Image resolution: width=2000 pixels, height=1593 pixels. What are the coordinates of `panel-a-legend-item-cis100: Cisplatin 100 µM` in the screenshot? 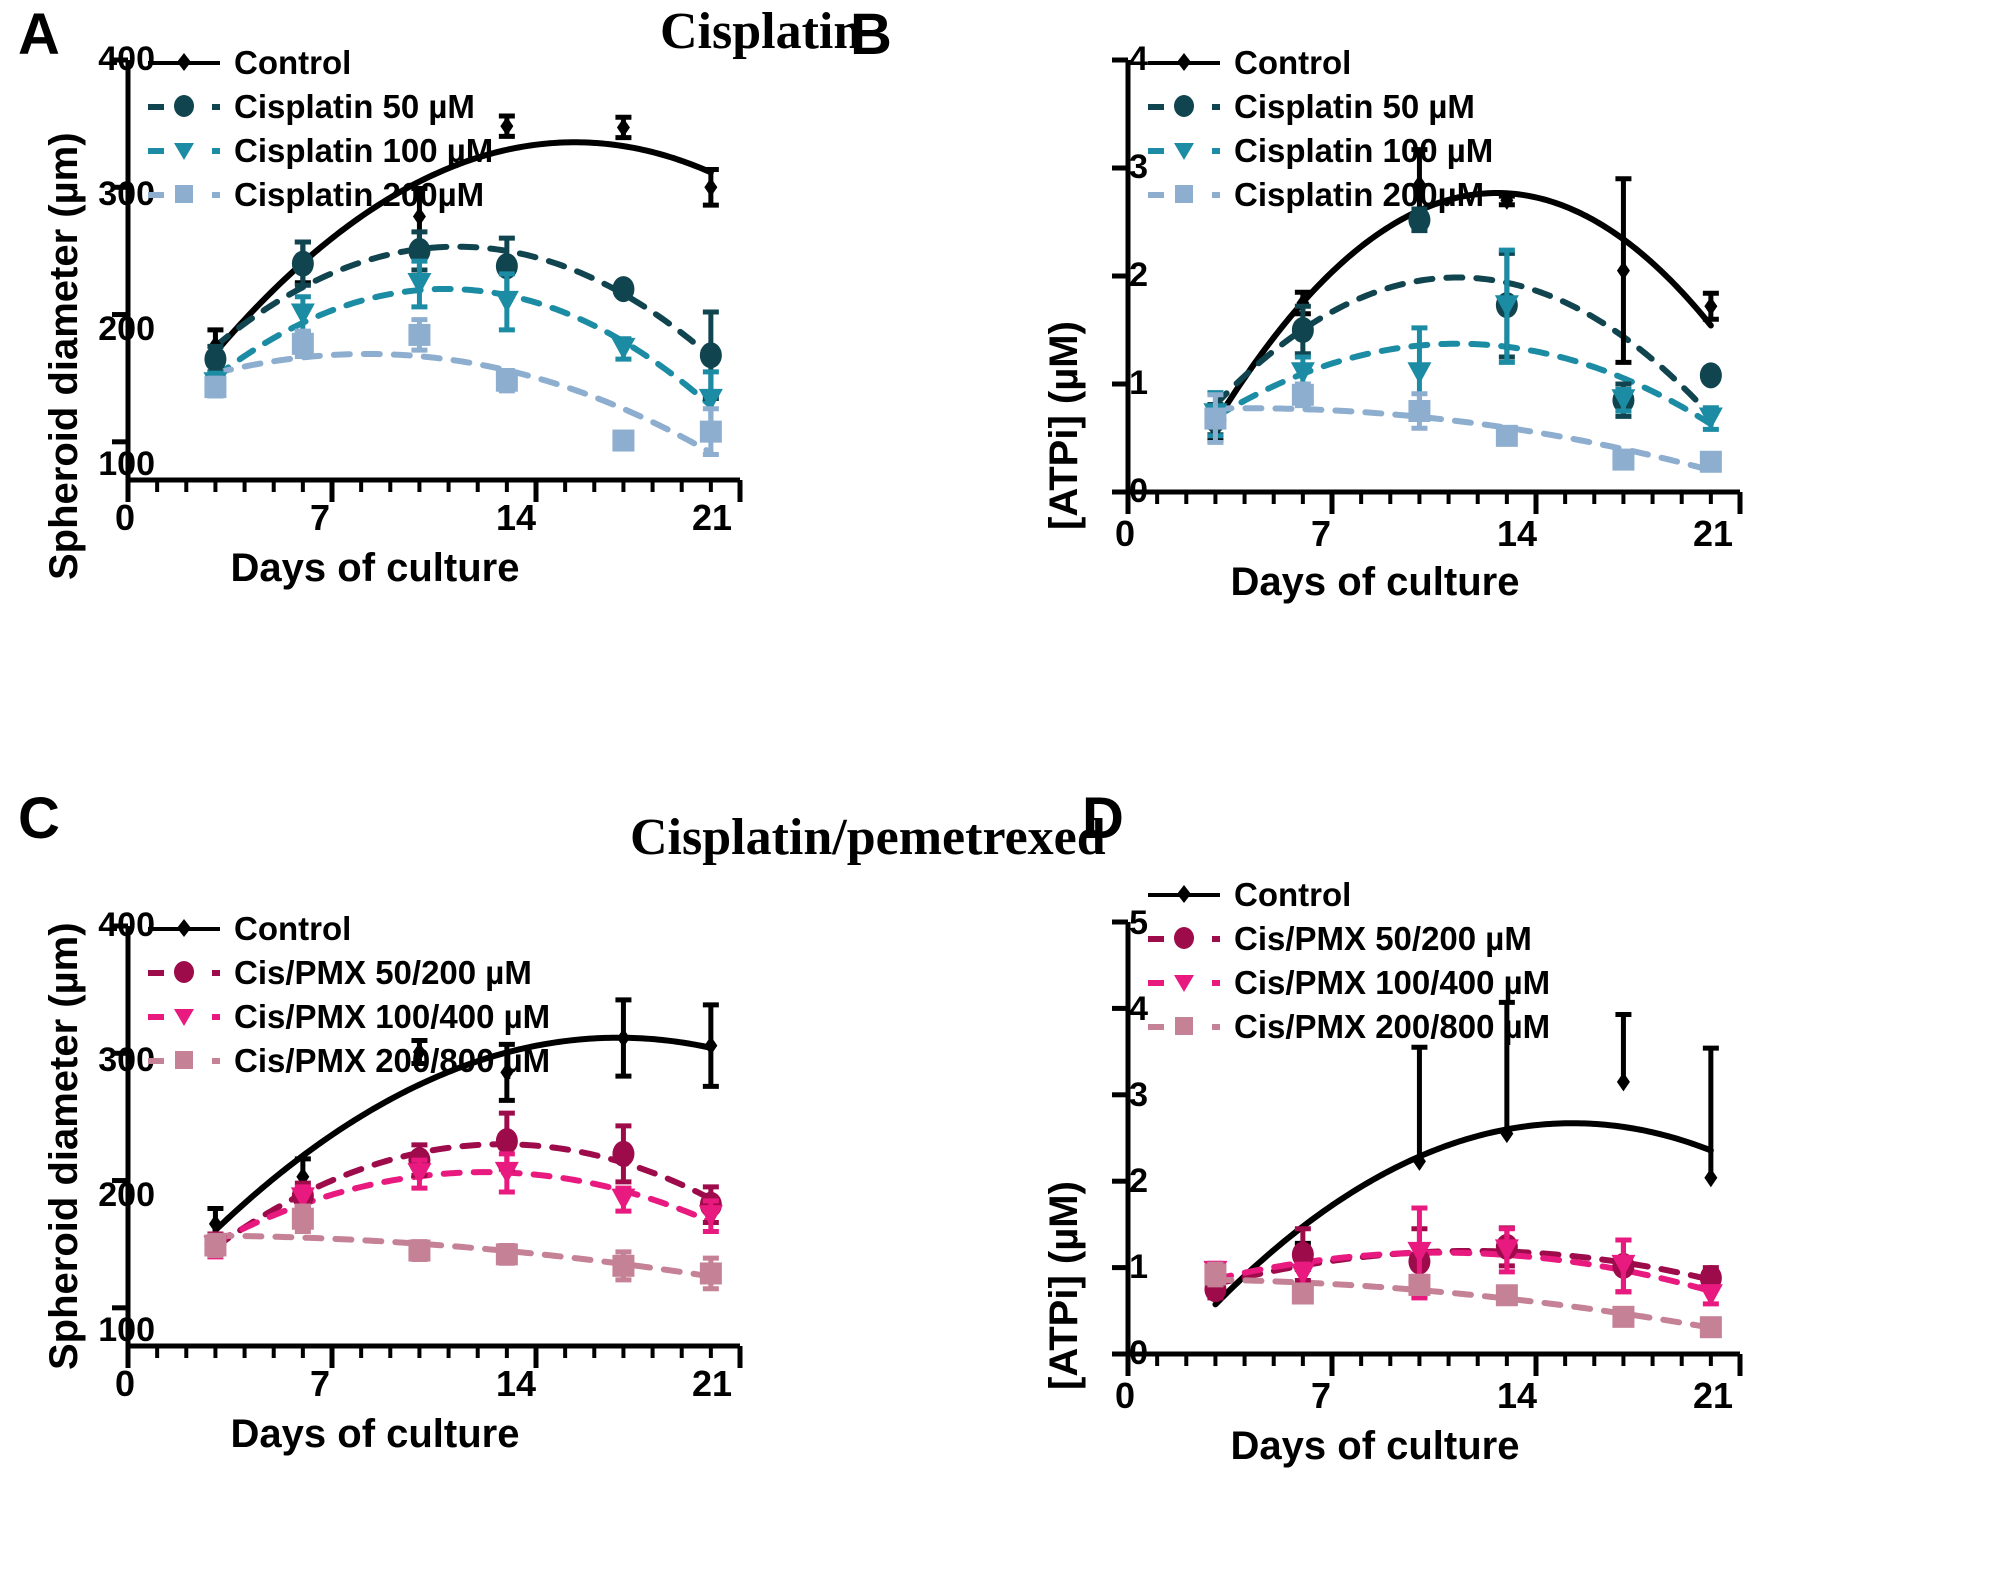 It's located at (320, 150).